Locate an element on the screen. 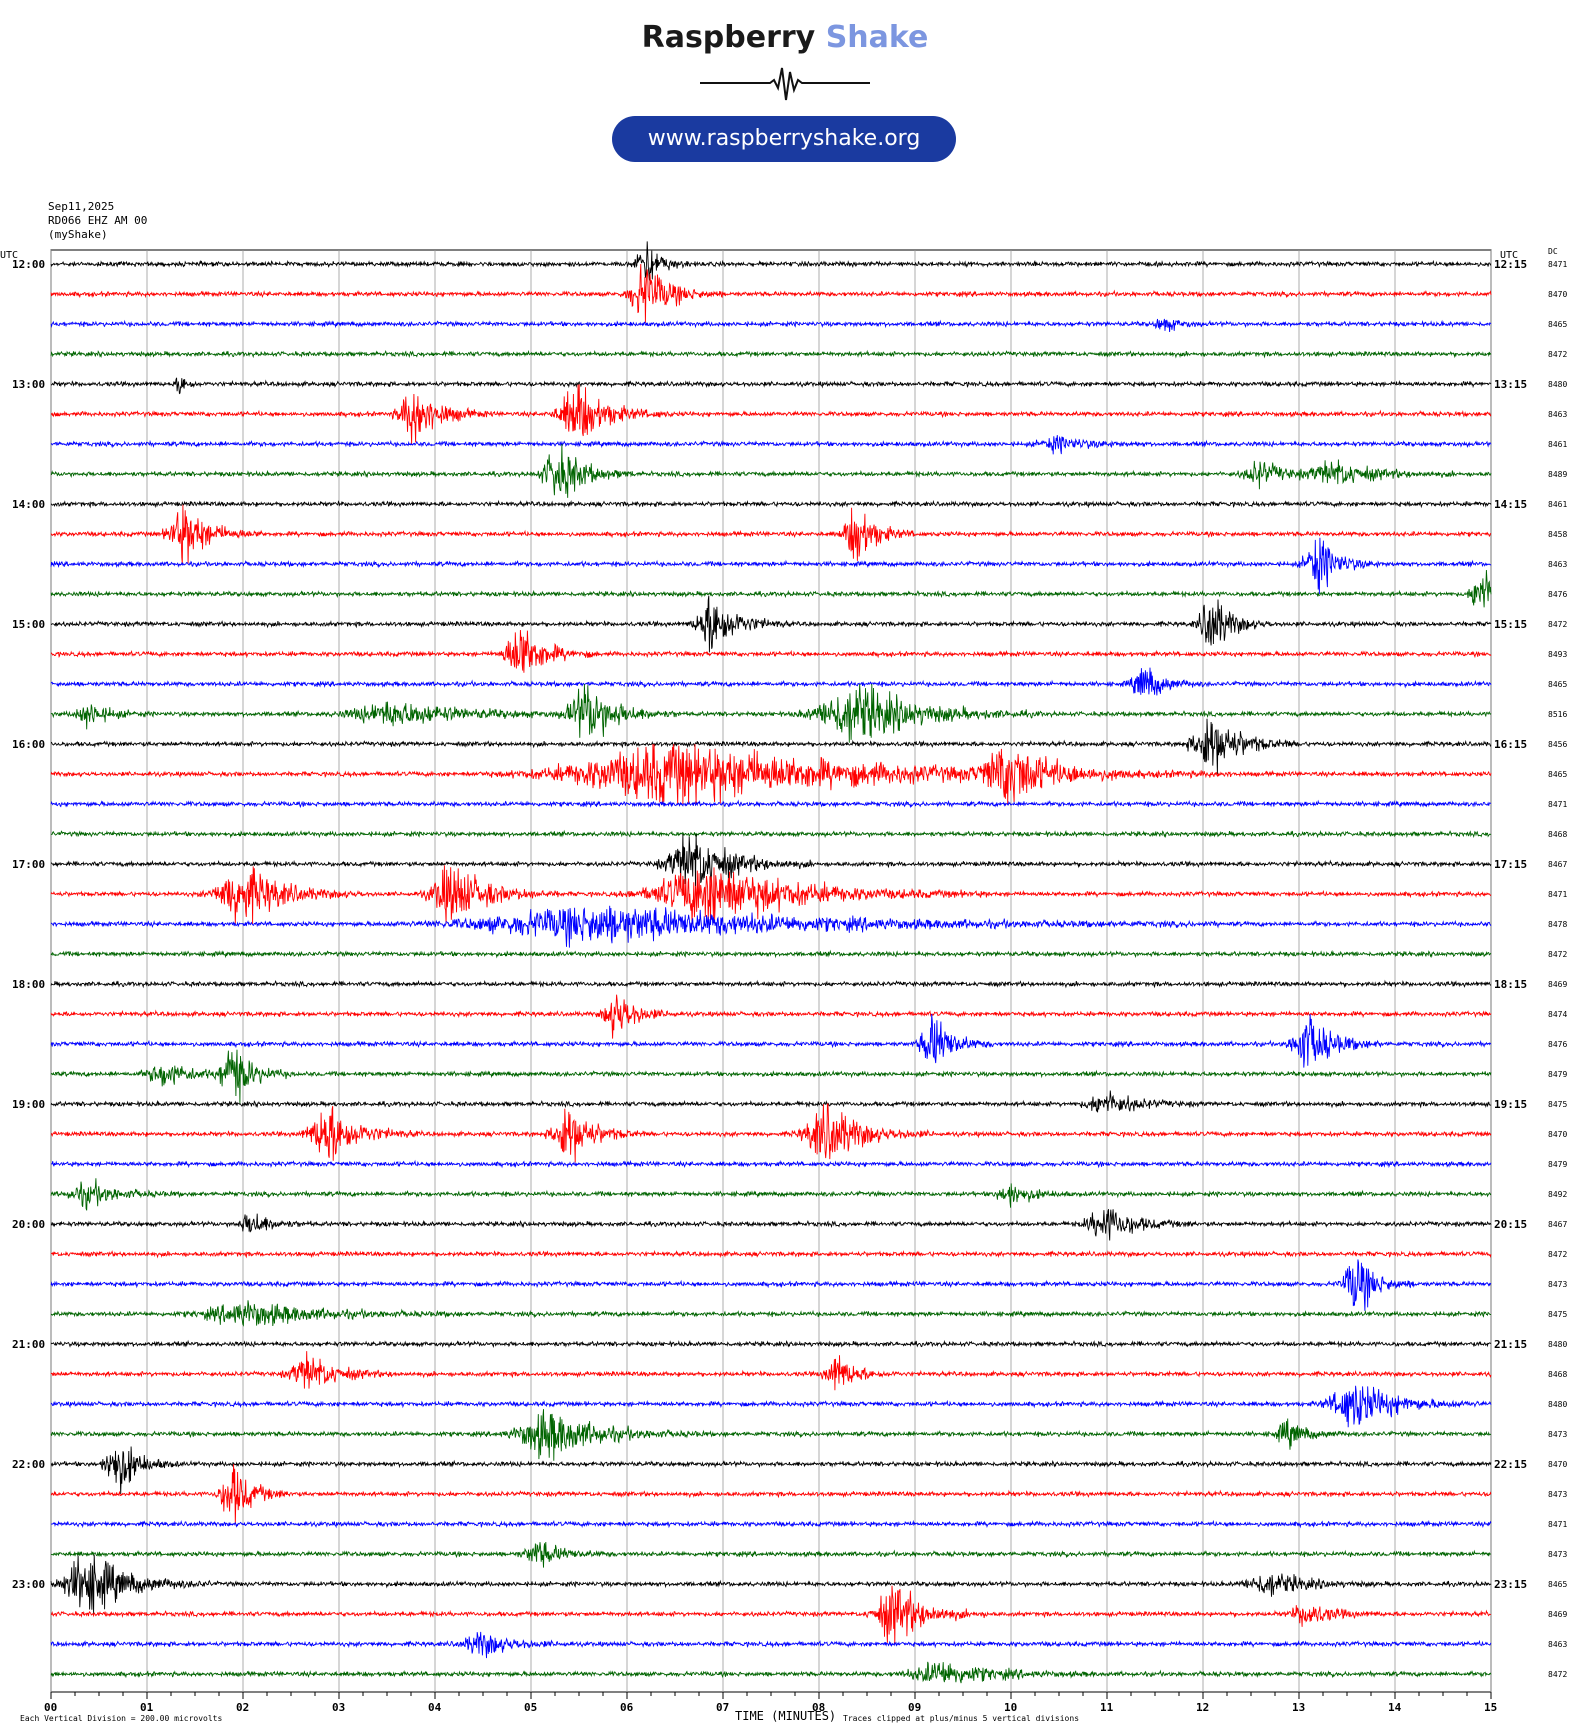  date-label: Sep11,2025 is located at coordinates (81, 206).